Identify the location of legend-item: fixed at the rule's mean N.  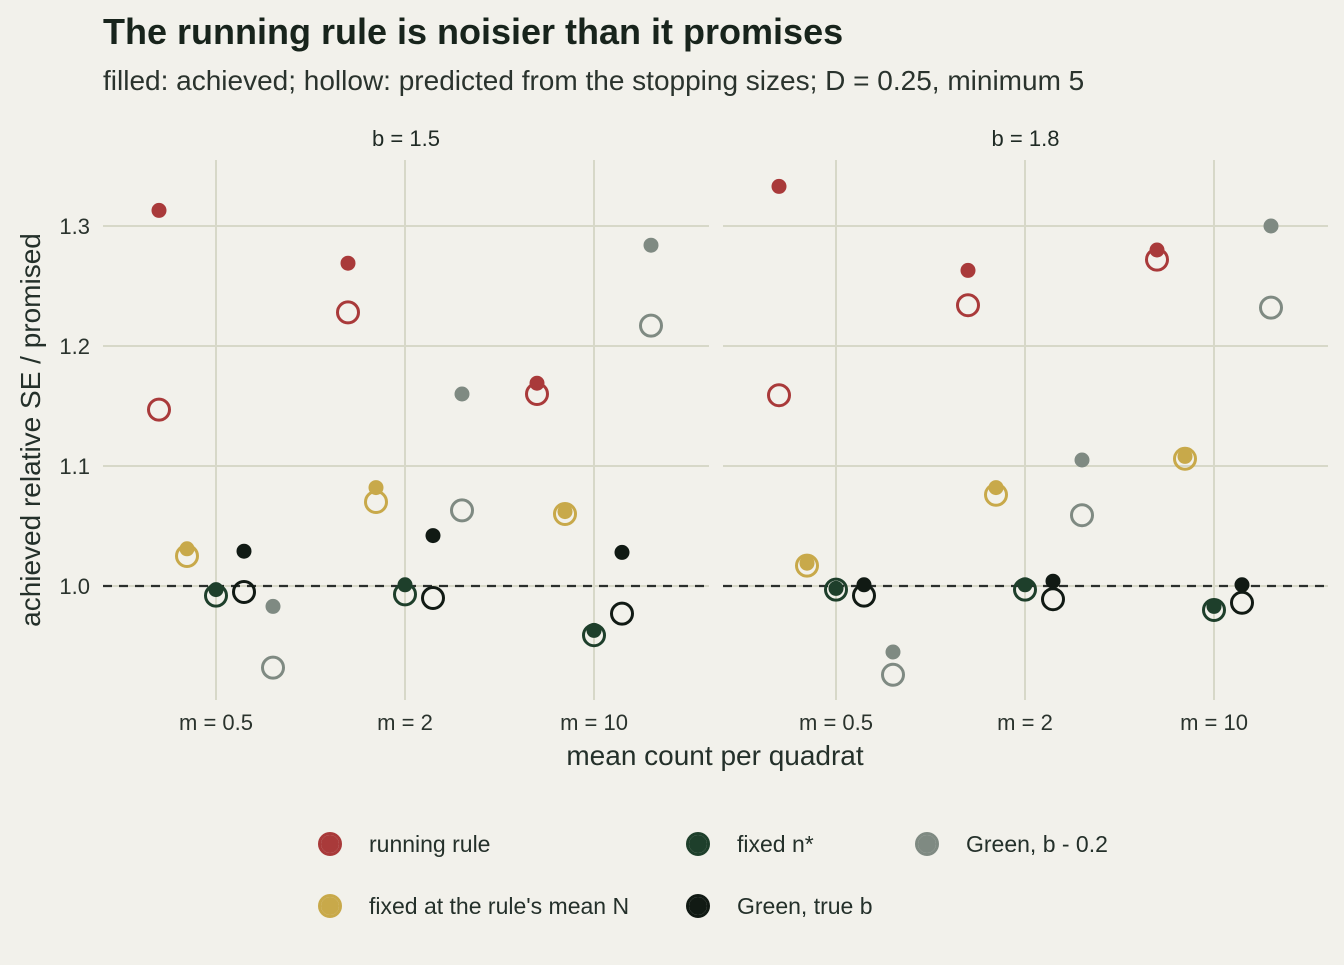
(473, 906).